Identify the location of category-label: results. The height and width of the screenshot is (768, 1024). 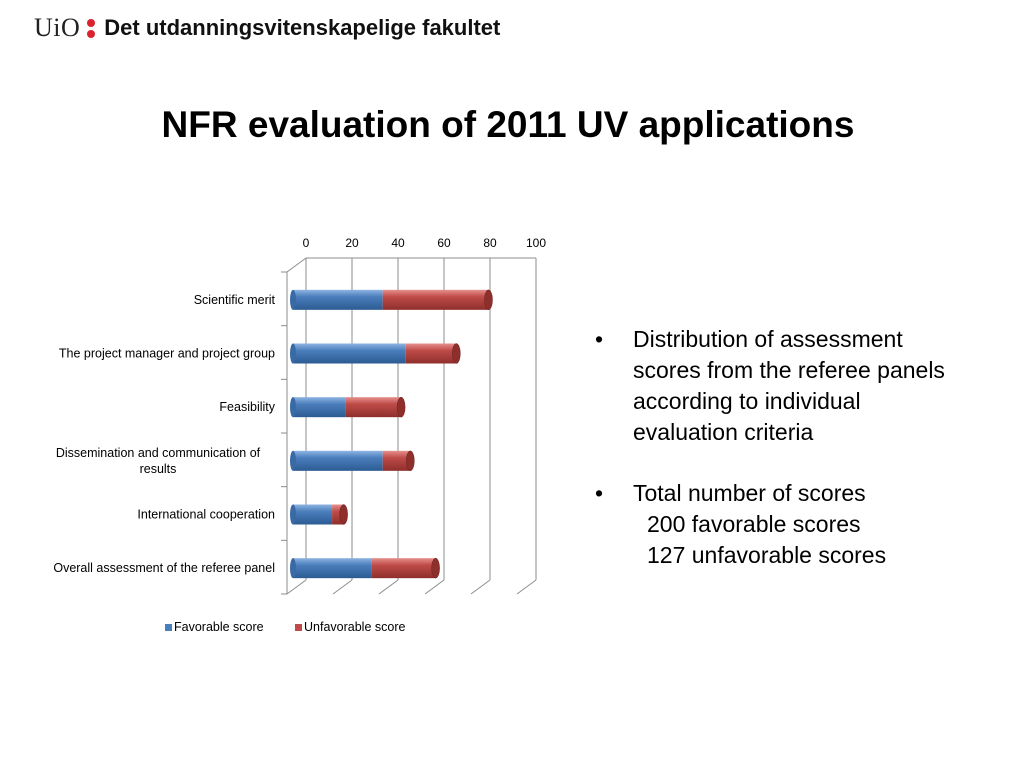
(158, 469).